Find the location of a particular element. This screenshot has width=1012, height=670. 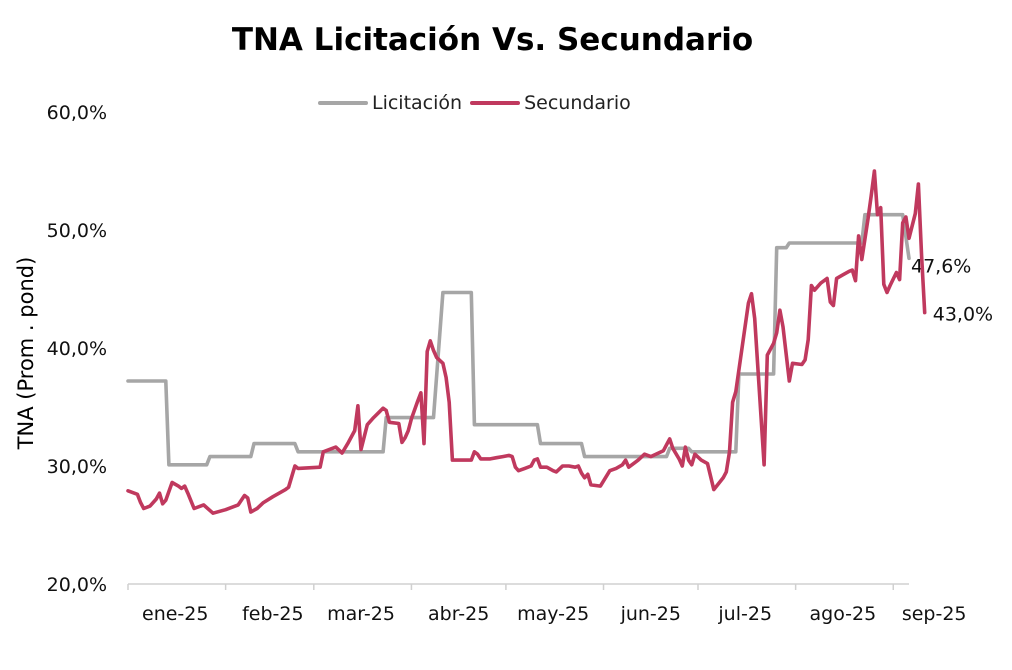

legend-item-secundario: Secundario is located at coordinates (550, 103).